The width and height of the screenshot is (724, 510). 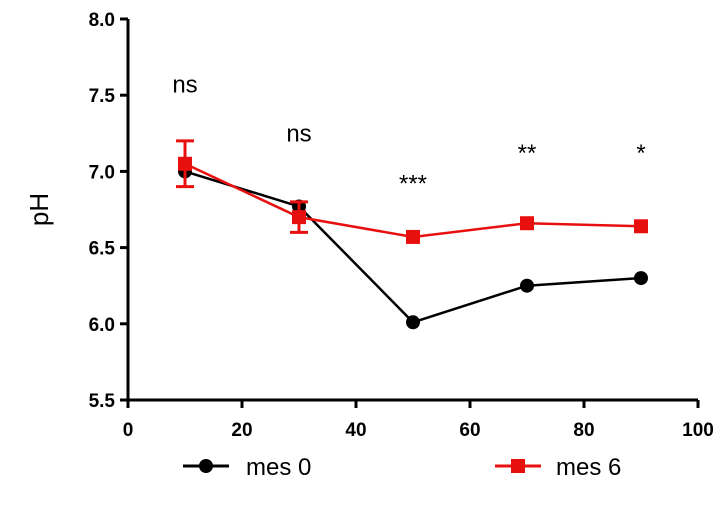 What do you see at coordinates (402, 467) in the screenshot?
I see `legend: mes 0 mes 6` at bounding box center [402, 467].